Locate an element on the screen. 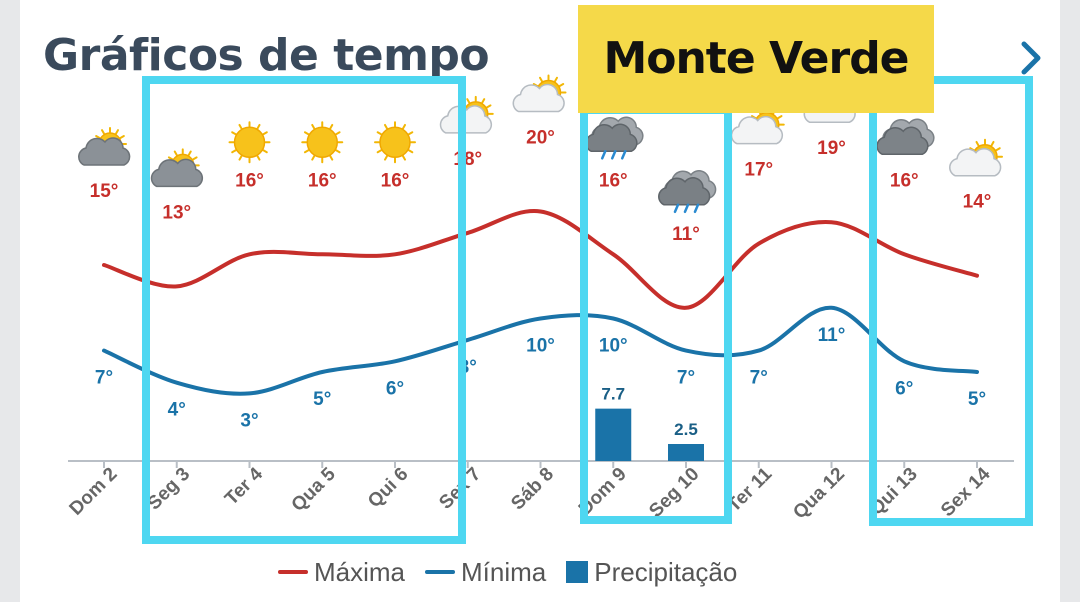 The height and width of the screenshot is (602, 1080). max-temp-label: 15° is located at coordinates (104, 191).